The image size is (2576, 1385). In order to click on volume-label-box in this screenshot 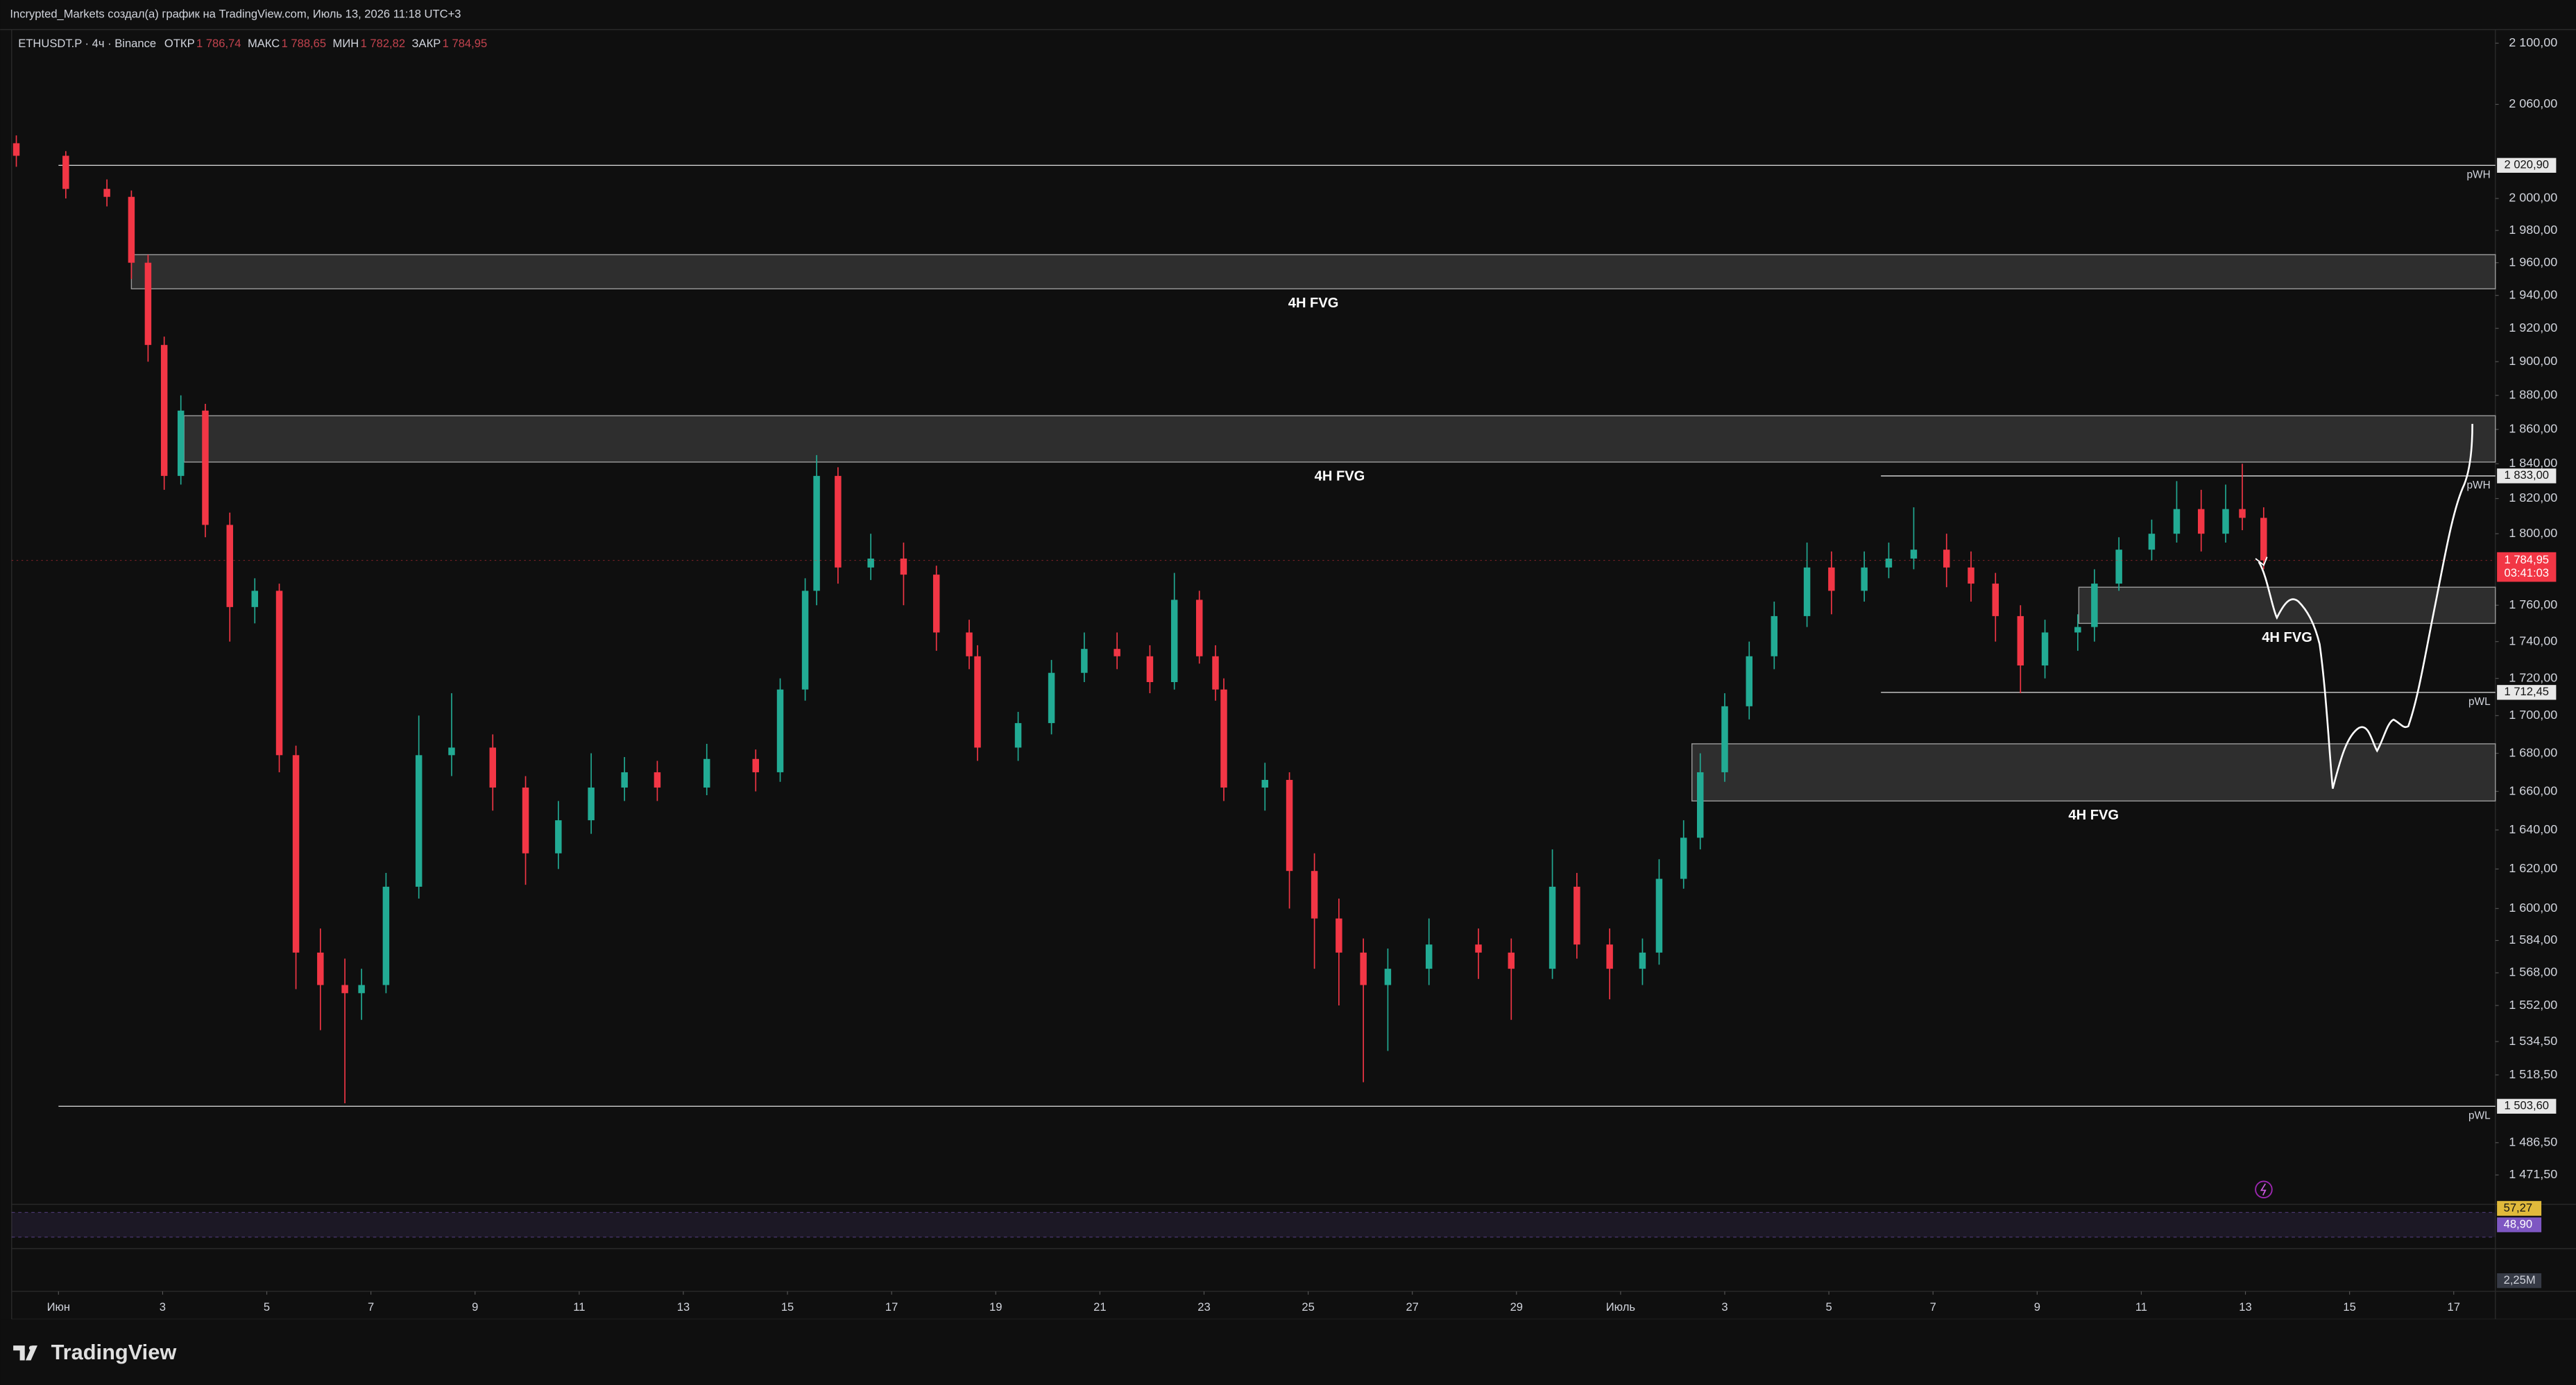, I will do `click(2519, 1281)`.